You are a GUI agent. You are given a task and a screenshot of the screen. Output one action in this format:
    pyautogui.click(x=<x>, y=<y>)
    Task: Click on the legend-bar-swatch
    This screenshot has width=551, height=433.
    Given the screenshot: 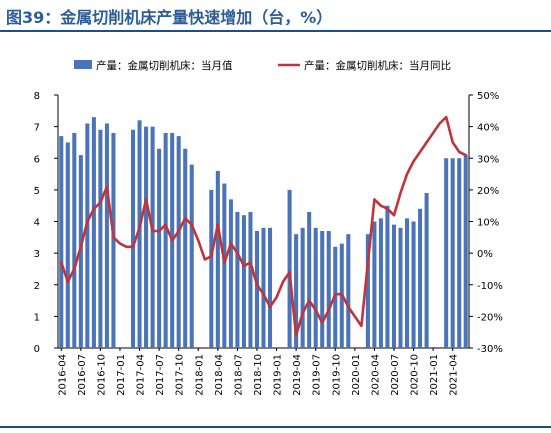 What is the action you would take?
    pyautogui.click(x=83, y=64)
    